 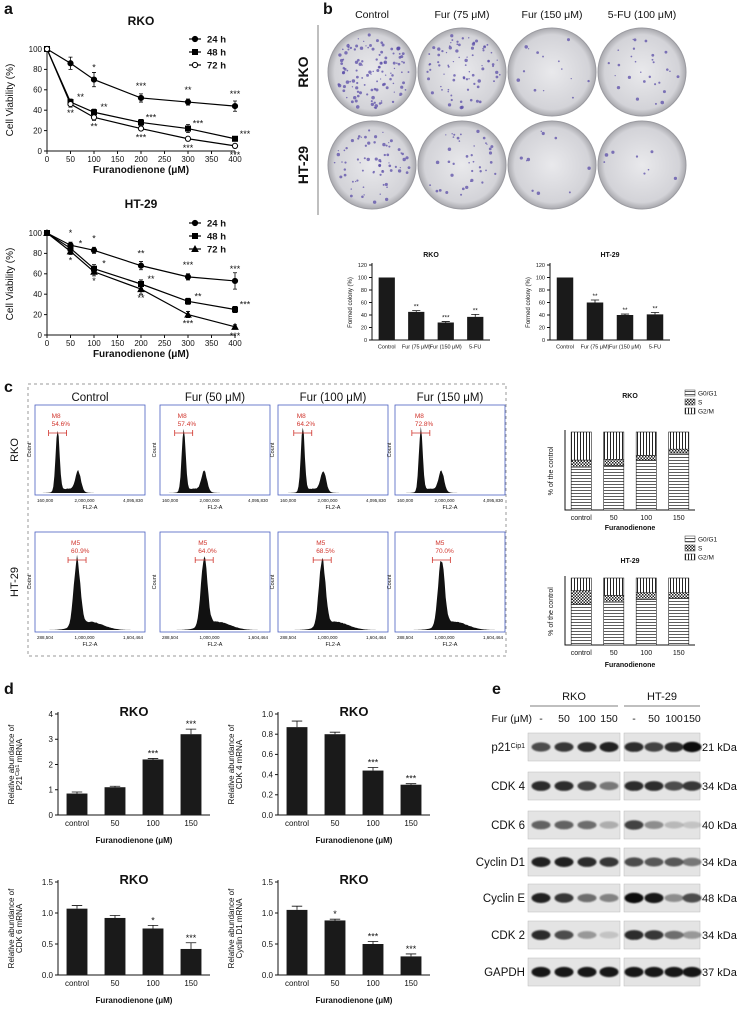 What do you see at coordinates (115, 983) in the screenshot?
I see `x-tick-label: 50` at bounding box center [115, 983].